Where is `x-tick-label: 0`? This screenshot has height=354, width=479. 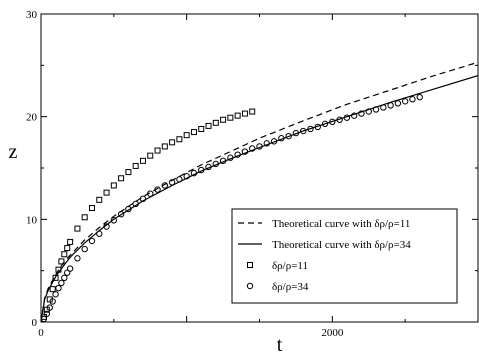
x-tick-label: 0 is located at coordinates (41, 333).